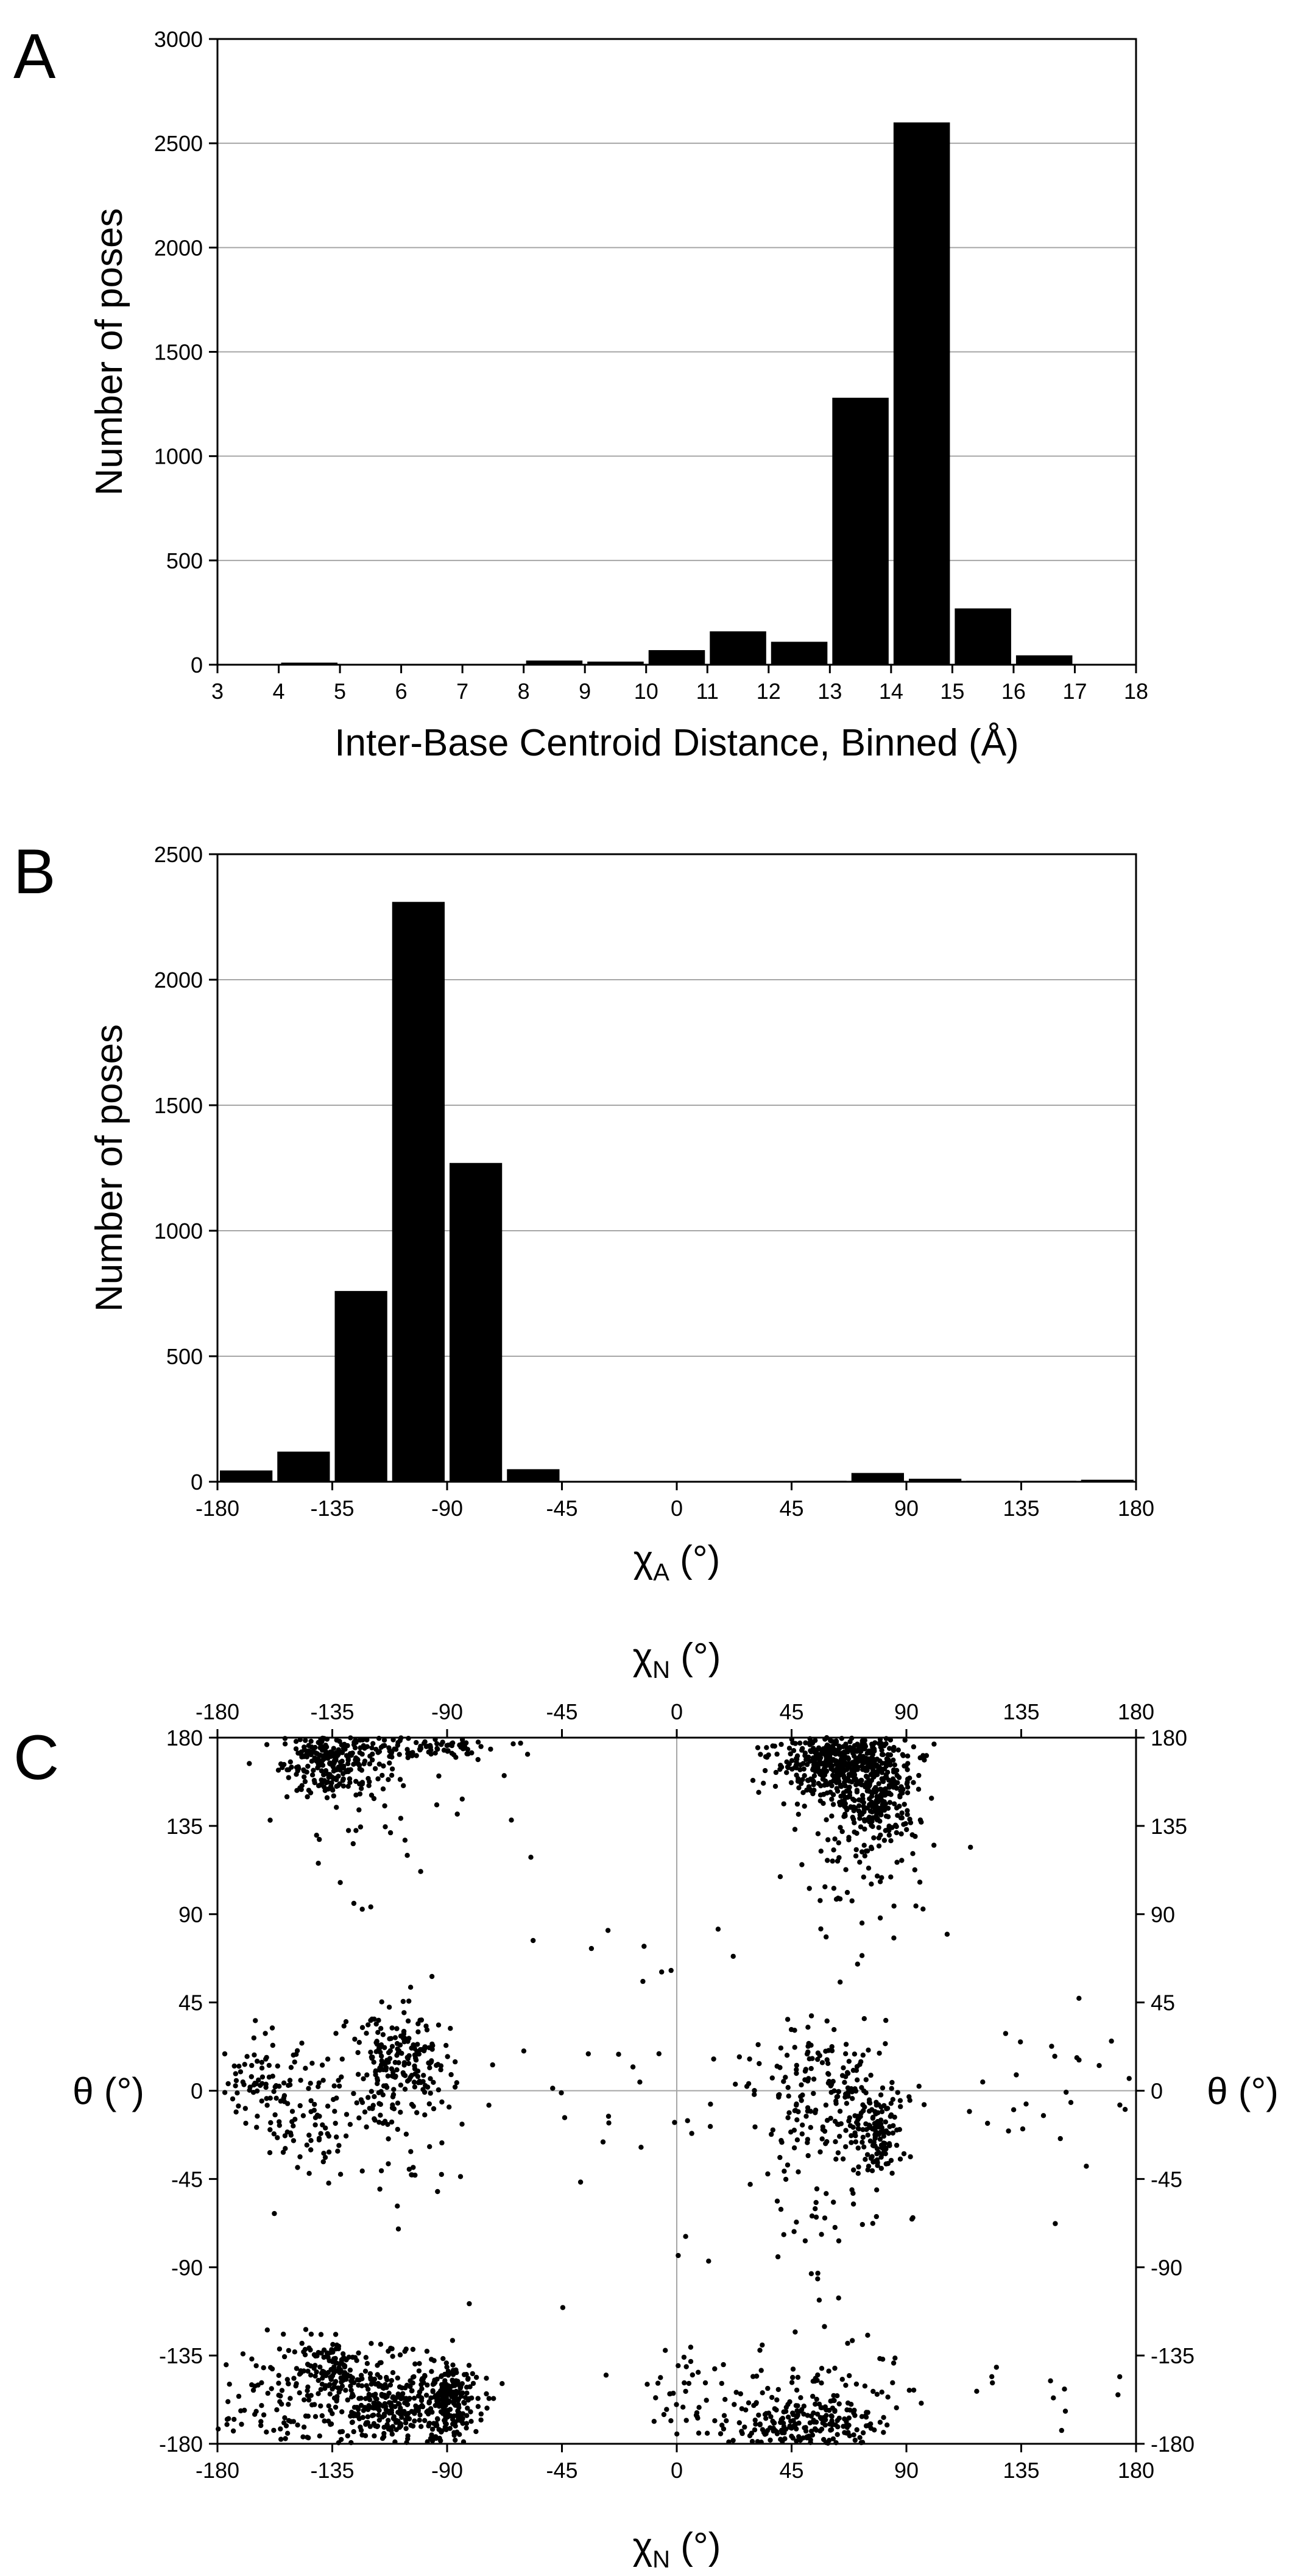 This screenshot has height=2576, width=1306. I want to click on panel-letter-b: B, so click(34, 872).